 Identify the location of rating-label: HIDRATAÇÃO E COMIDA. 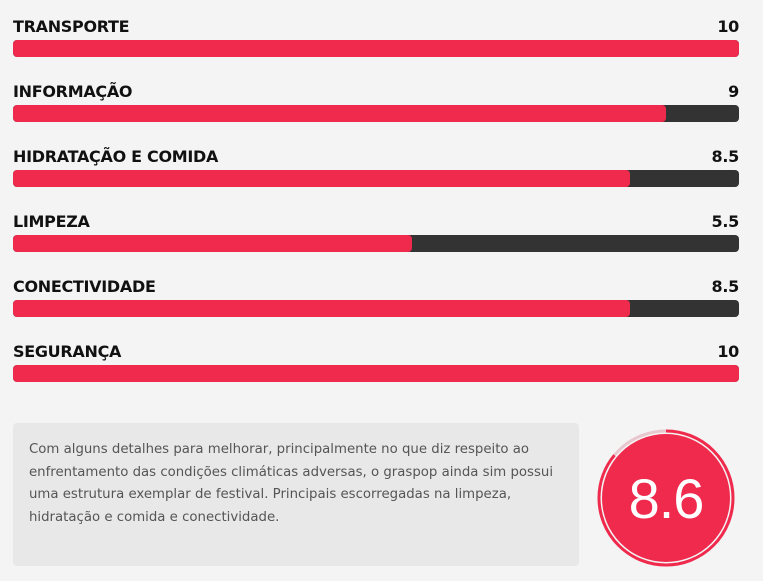
(116, 156).